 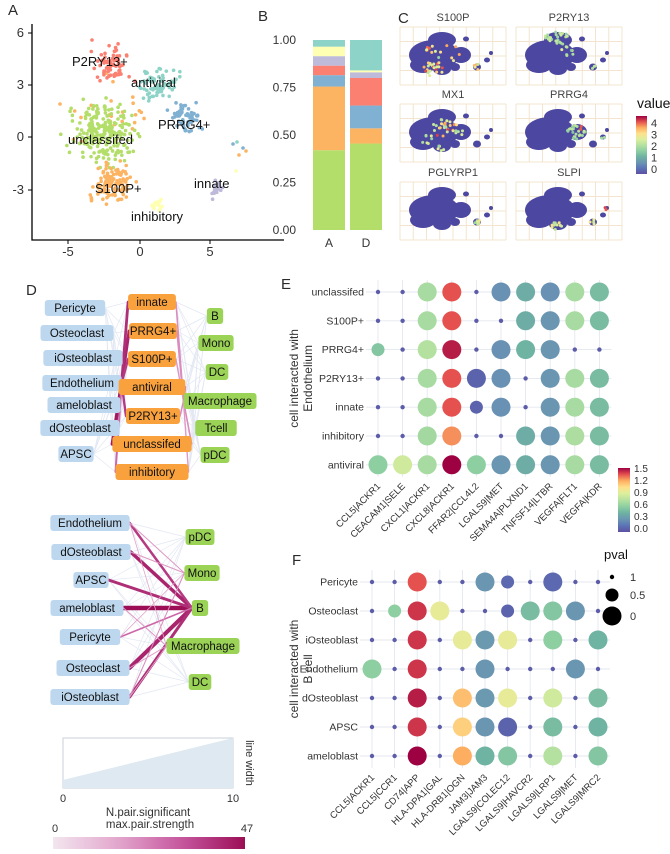 I want to click on svg-text: 4, so click(x=654, y=124).